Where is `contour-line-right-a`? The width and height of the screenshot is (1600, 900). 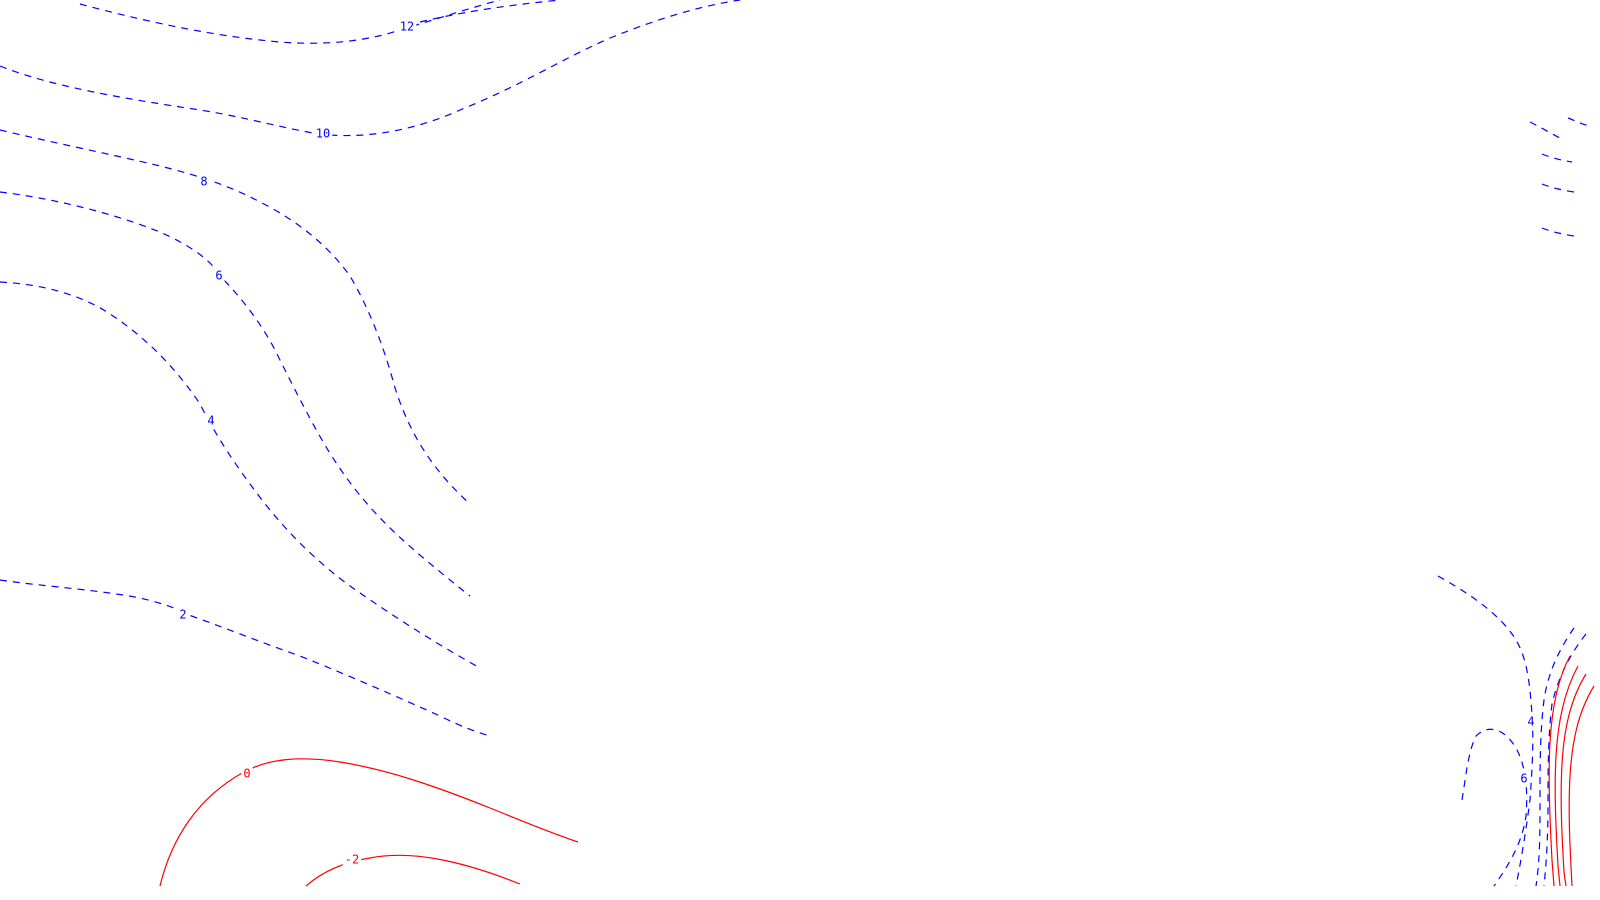
contour-line-right-a is located at coordinates (1545, 130).